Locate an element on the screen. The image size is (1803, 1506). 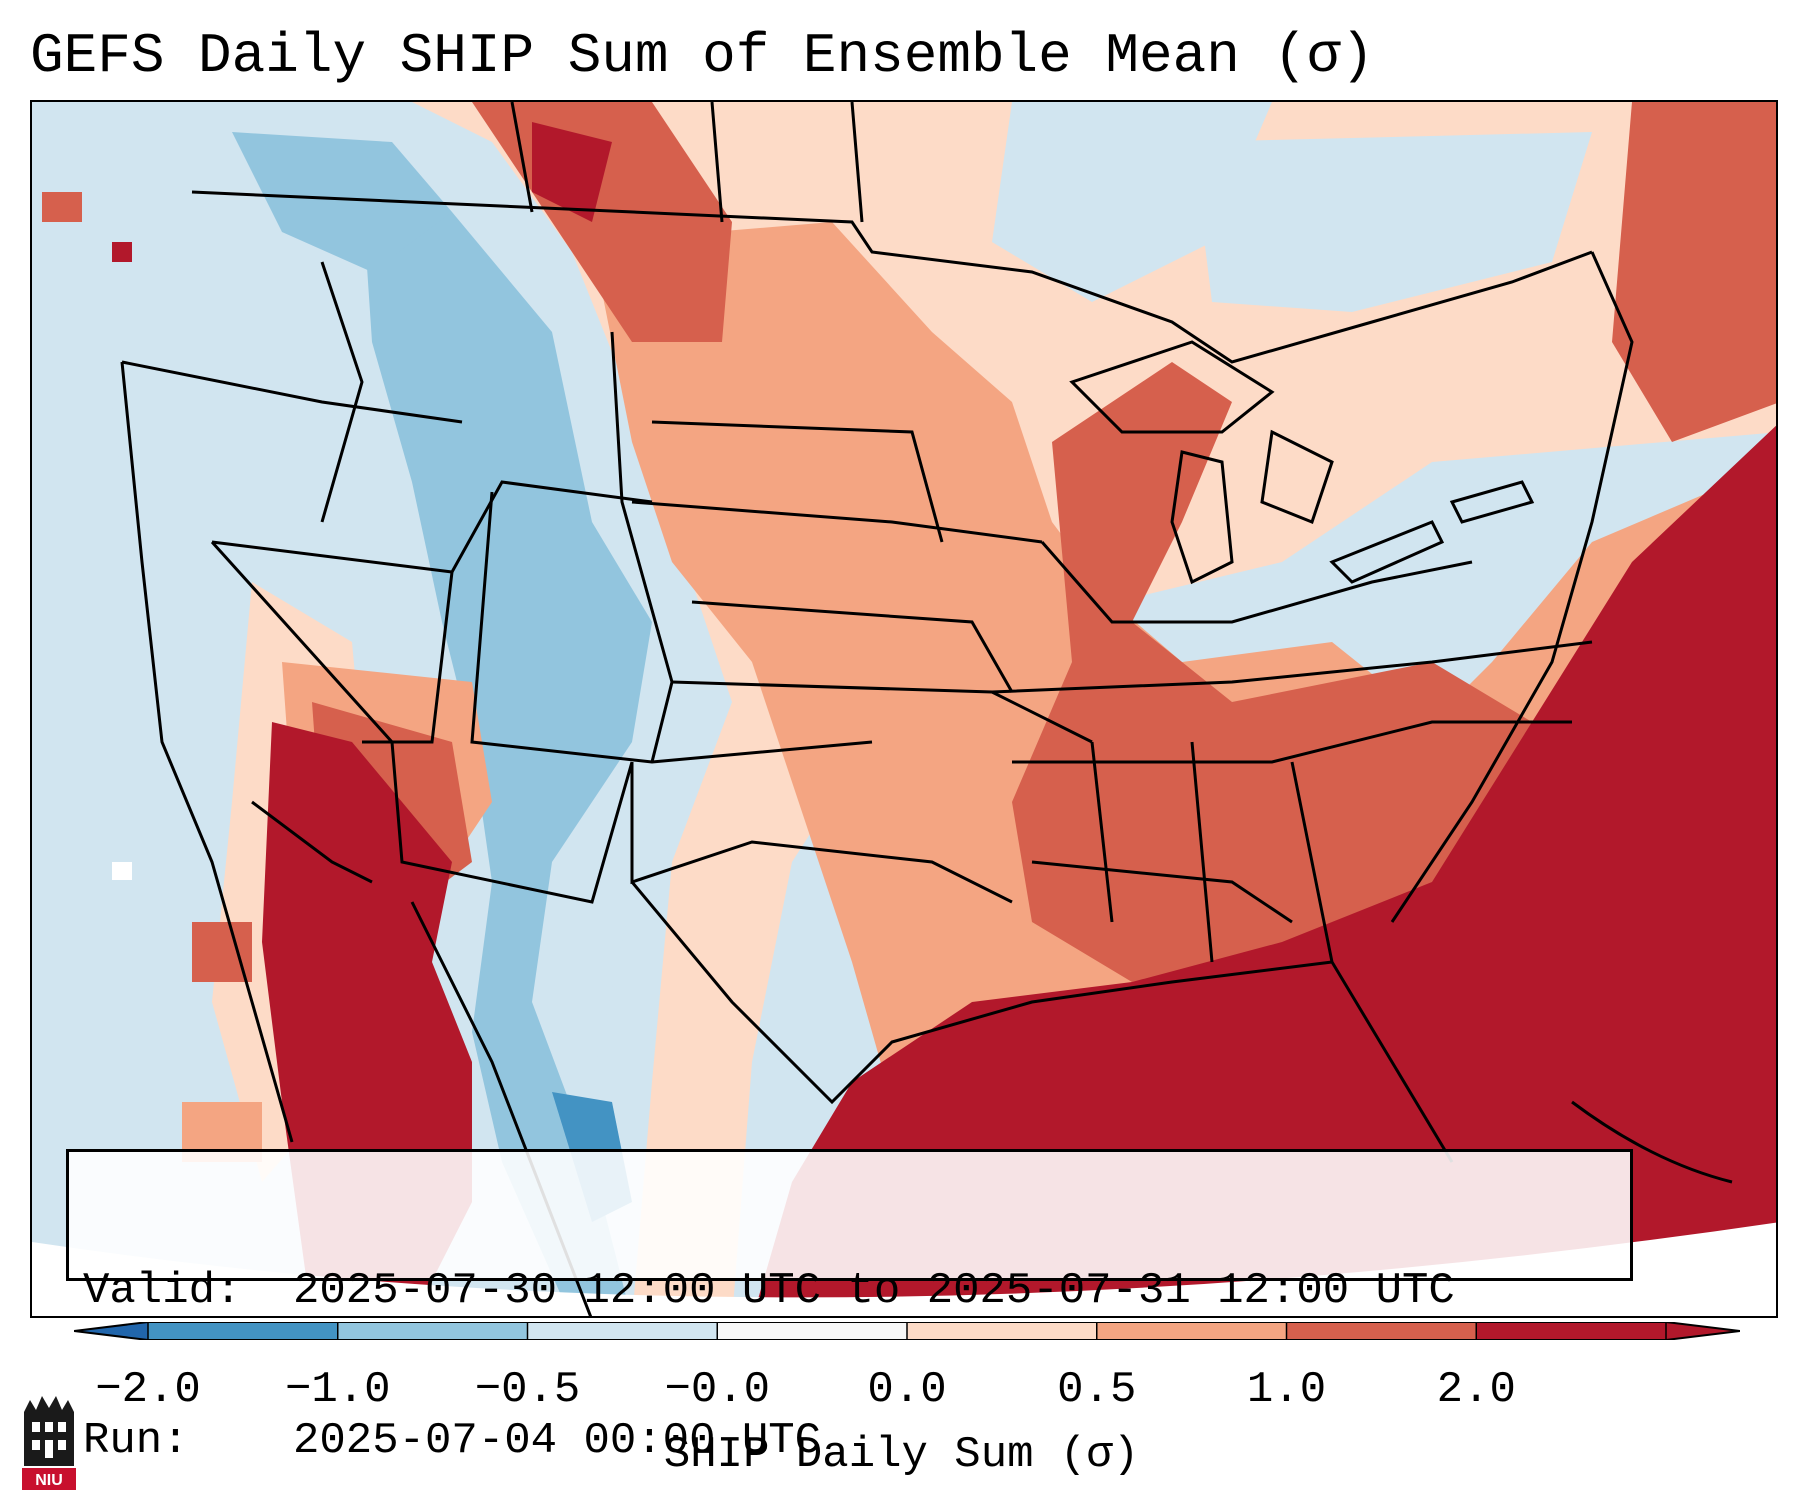
colorbar-tick-label: 2.0 is located at coordinates (1476, 1390).